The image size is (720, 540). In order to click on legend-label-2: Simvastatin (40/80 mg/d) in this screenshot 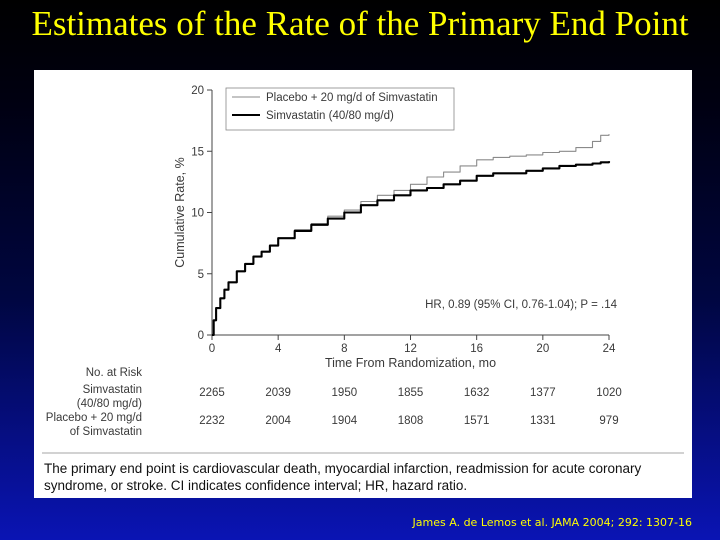, I will do `click(330, 116)`.